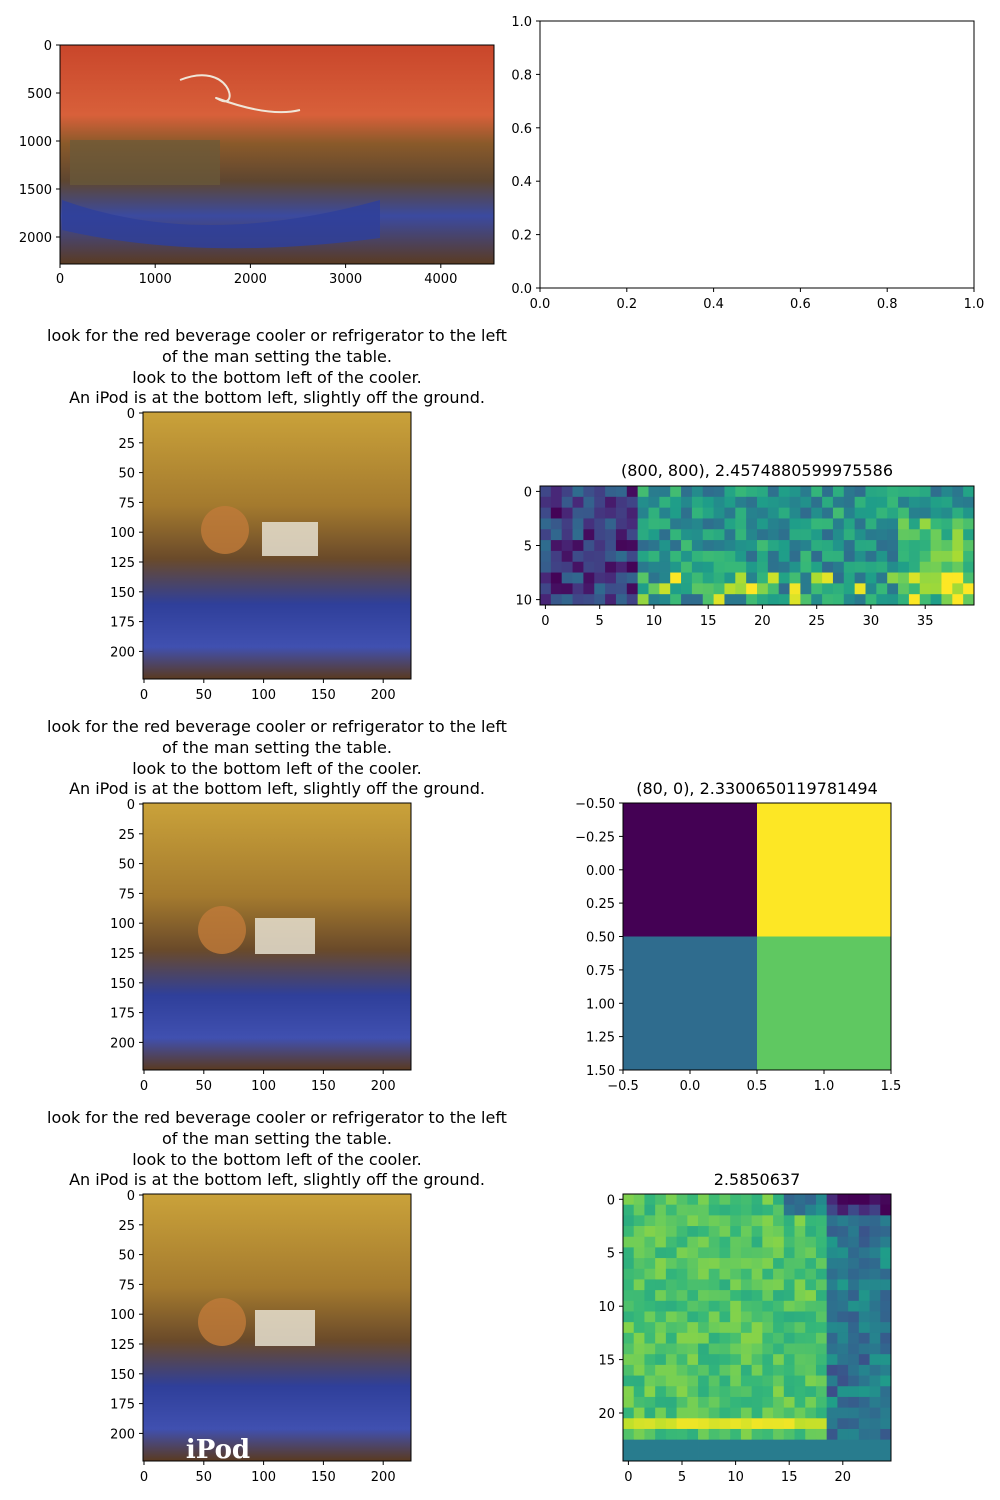 The height and width of the screenshot is (1500, 1000). I want to click on panorama-y-ticks: 0 500 1000 1500 2000, so click(39, 142).